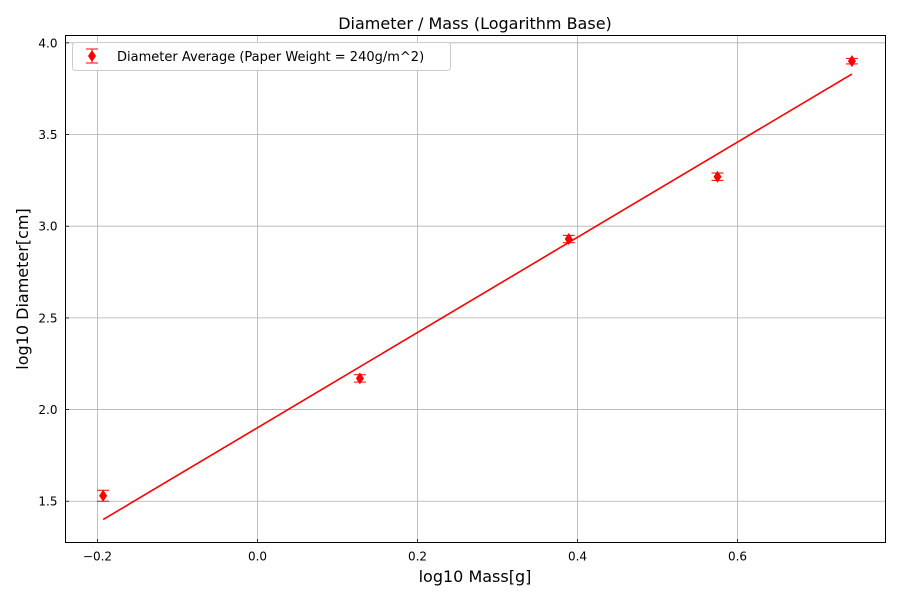  What do you see at coordinates (417, 557) in the screenshot?
I see `x-tick-label: 0.2` at bounding box center [417, 557].